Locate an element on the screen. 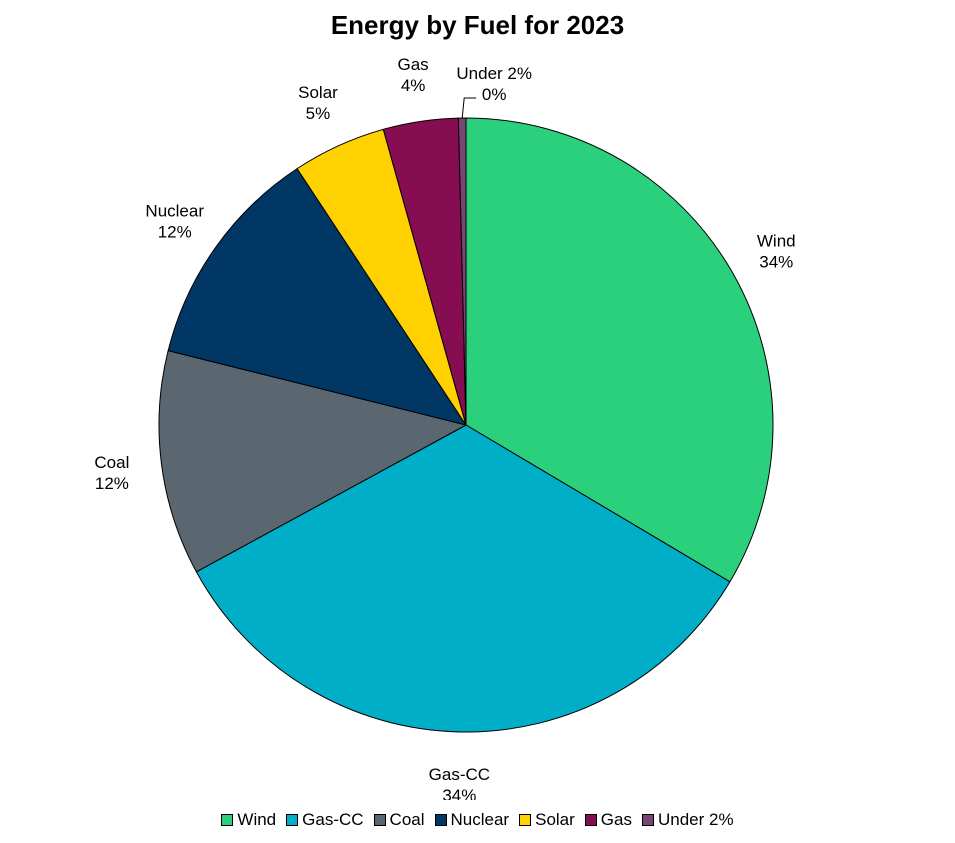 This screenshot has width=955, height=843. slice-label-name-wind: Wind is located at coordinates (776, 240).